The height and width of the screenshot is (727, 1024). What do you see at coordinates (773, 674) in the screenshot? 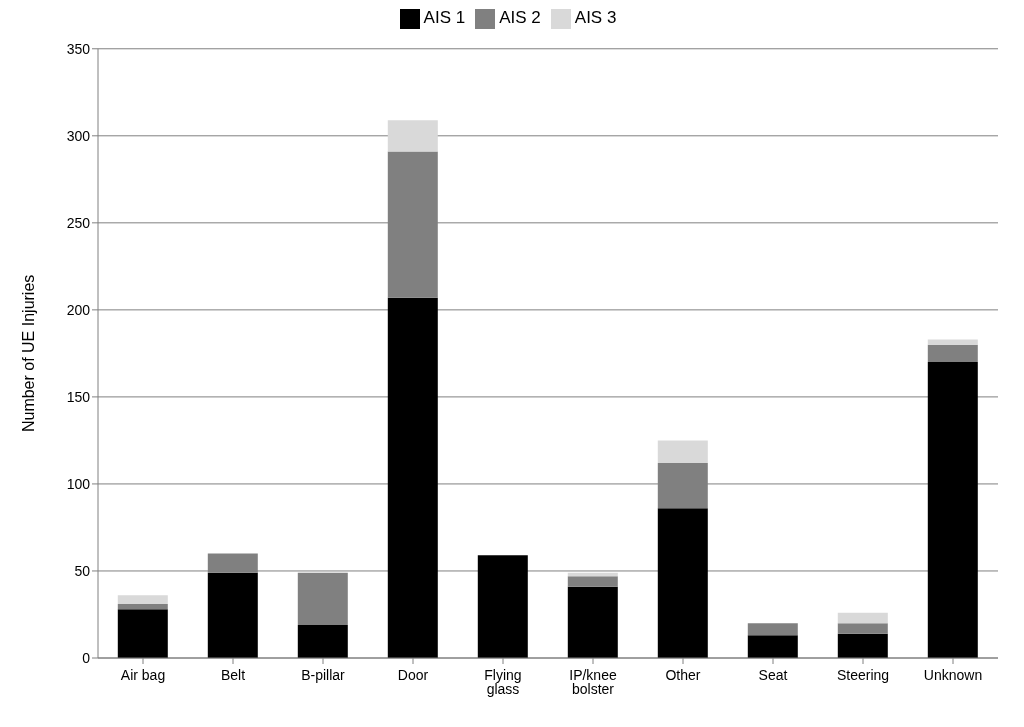
I see `x-tick-label: Seat` at bounding box center [773, 674].